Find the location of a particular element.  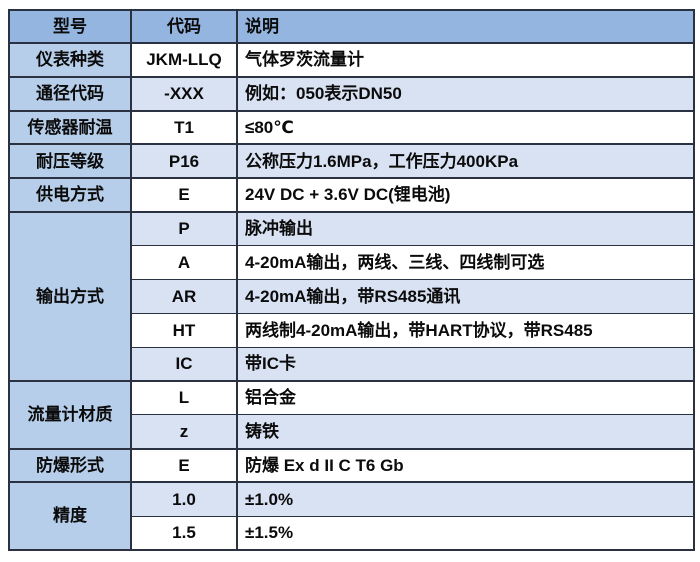

spec-row: 仪表种类 JKM-LLQ 气体罗茨流量计 is located at coordinates (351, 60).